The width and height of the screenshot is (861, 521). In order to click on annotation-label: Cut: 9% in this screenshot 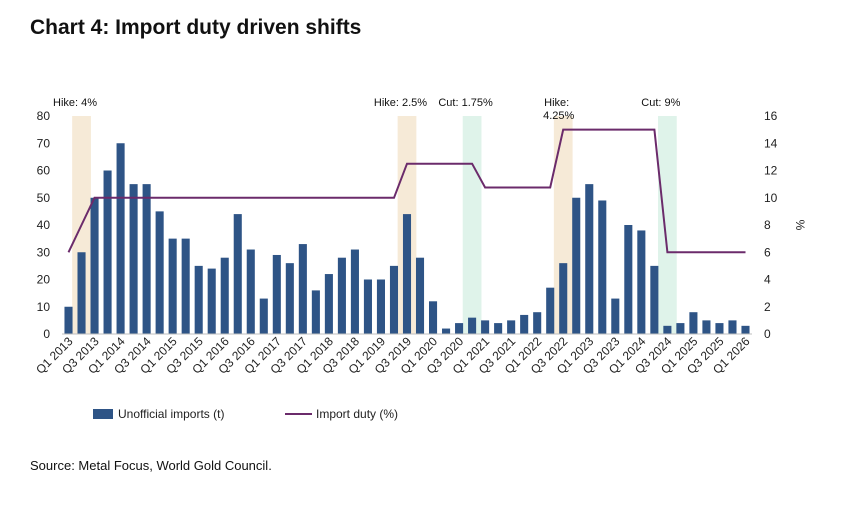, I will do `click(660, 103)`.